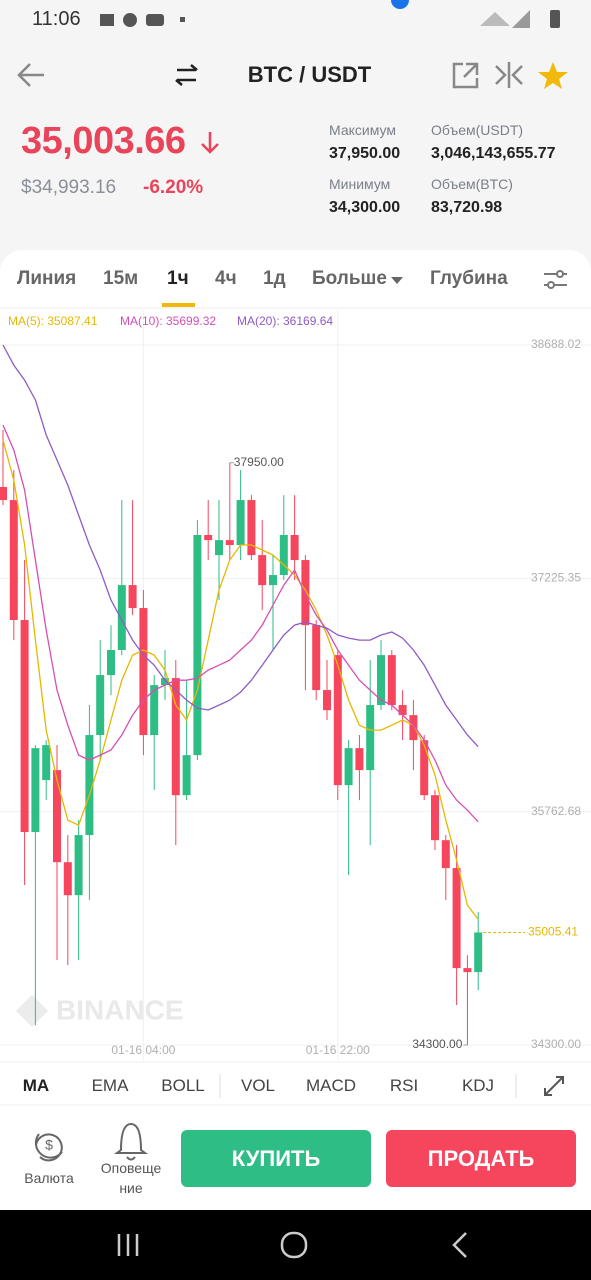  Describe the element at coordinates (400, 4) in the screenshot. I see `status-dot` at that location.